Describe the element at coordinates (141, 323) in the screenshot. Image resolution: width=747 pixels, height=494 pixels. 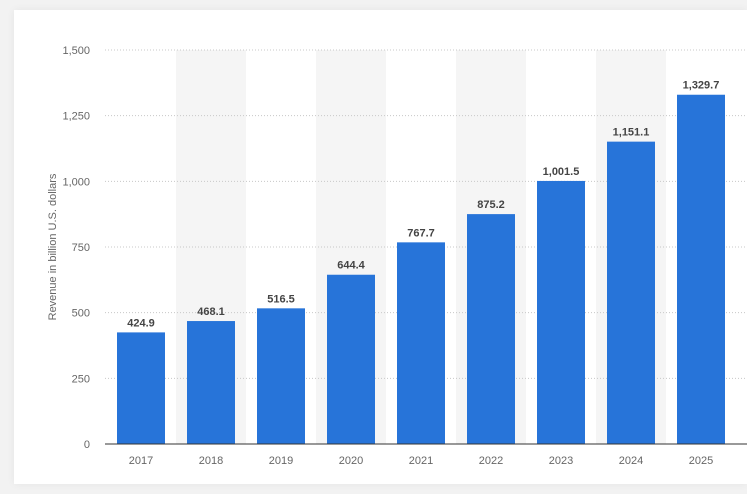
I see `value-label: 424.9` at that location.